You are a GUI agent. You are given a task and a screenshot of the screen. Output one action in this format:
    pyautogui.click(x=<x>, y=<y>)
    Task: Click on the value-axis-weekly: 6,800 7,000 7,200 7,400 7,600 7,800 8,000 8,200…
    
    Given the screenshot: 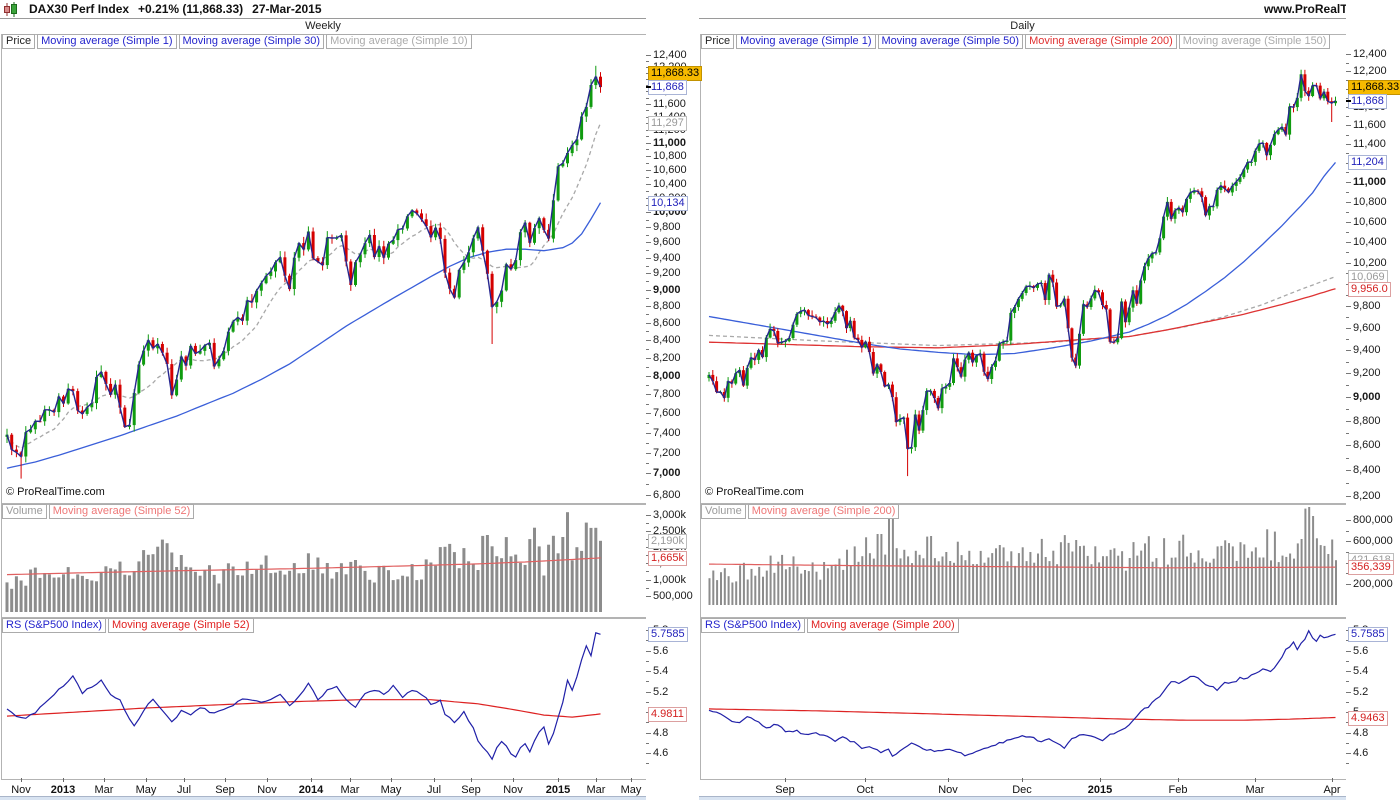 What is the action you would take?
    pyautogui.click(x=674, y=400)
    